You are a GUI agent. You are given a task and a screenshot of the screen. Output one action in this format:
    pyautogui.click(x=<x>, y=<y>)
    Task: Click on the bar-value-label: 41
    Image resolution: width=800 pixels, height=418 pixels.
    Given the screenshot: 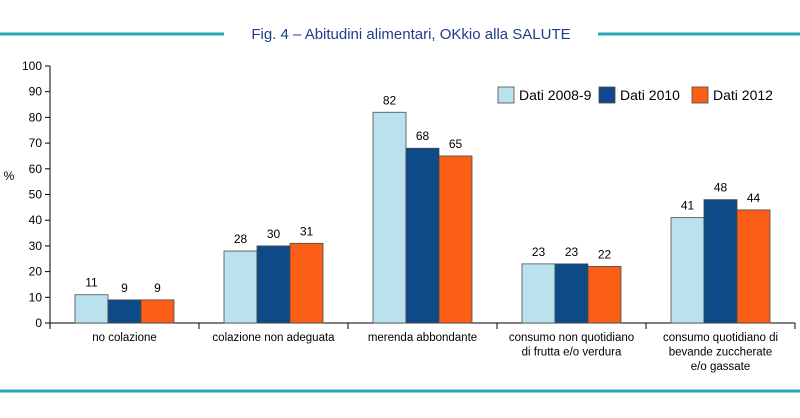 What is the action you would take?
    pyautogui.click(x=688, y=206)
    